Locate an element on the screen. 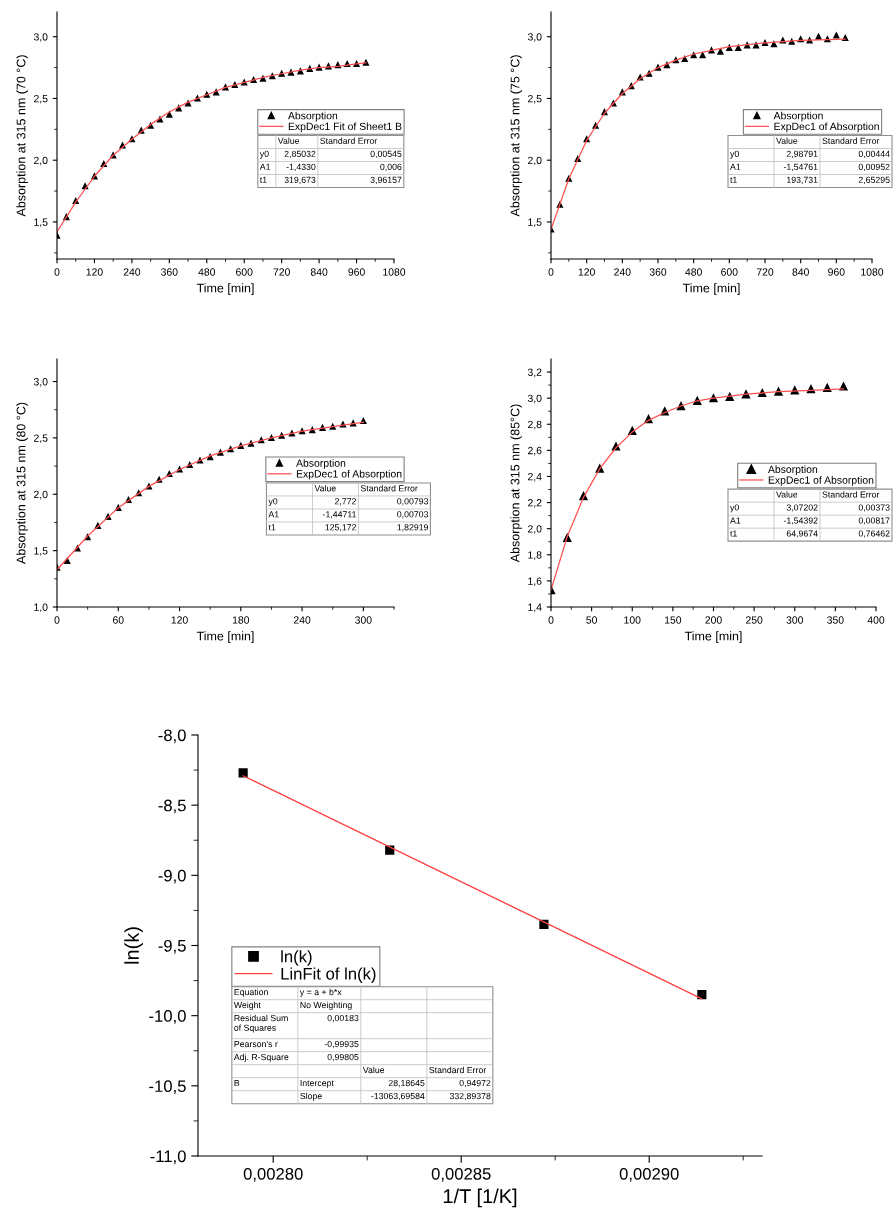 This screenshot has width=896, height=1220. y-tick-label: 1,6 is located at coordinates (535, 581).